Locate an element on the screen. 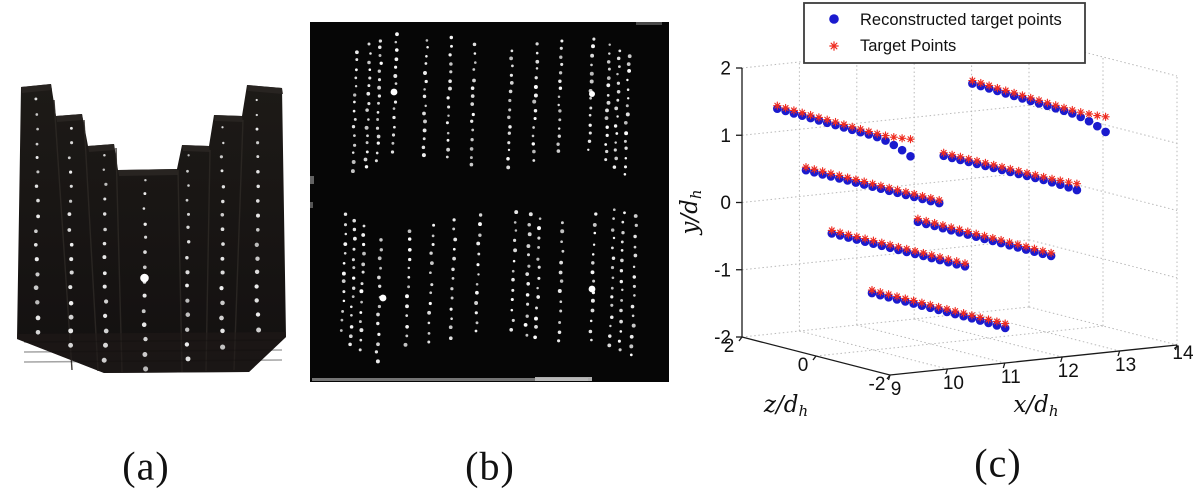  x-axis is located at coordinates (1033, 360).